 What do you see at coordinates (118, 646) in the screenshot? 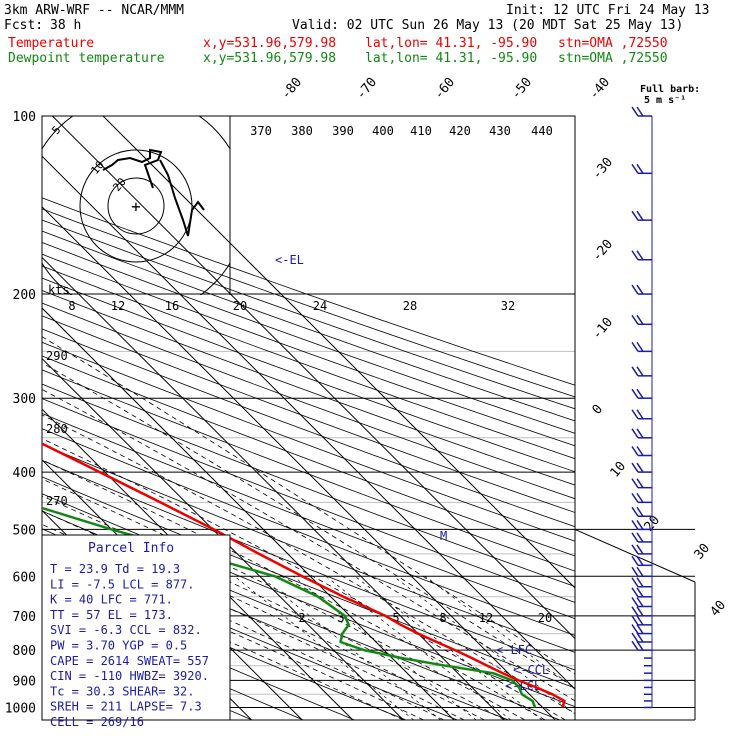
I see `panel-line: PW = 3.70 YGP = 0.5` at bounding box center [118, 646].